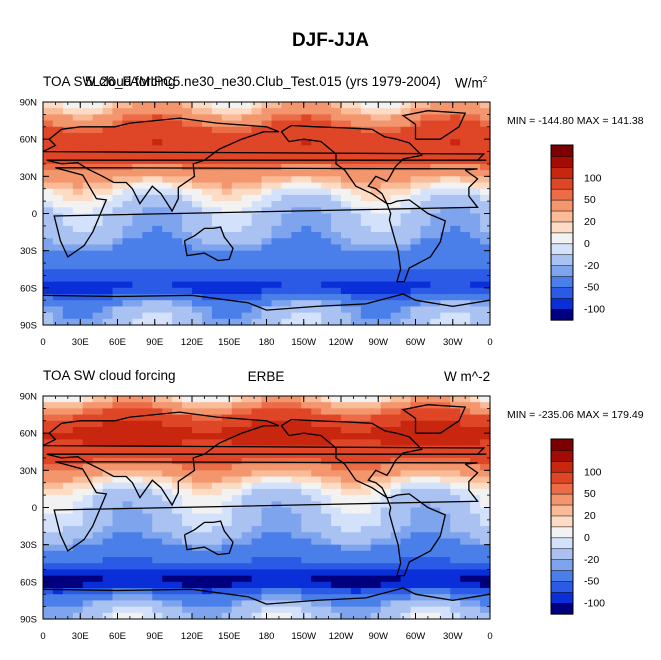 Image resolution: width=661 pixels, height=660 pixels. What do you see at coordinates (562, 488) in the screenshot?
I see `colorbar-swatch` at bounding box center [562, 488].